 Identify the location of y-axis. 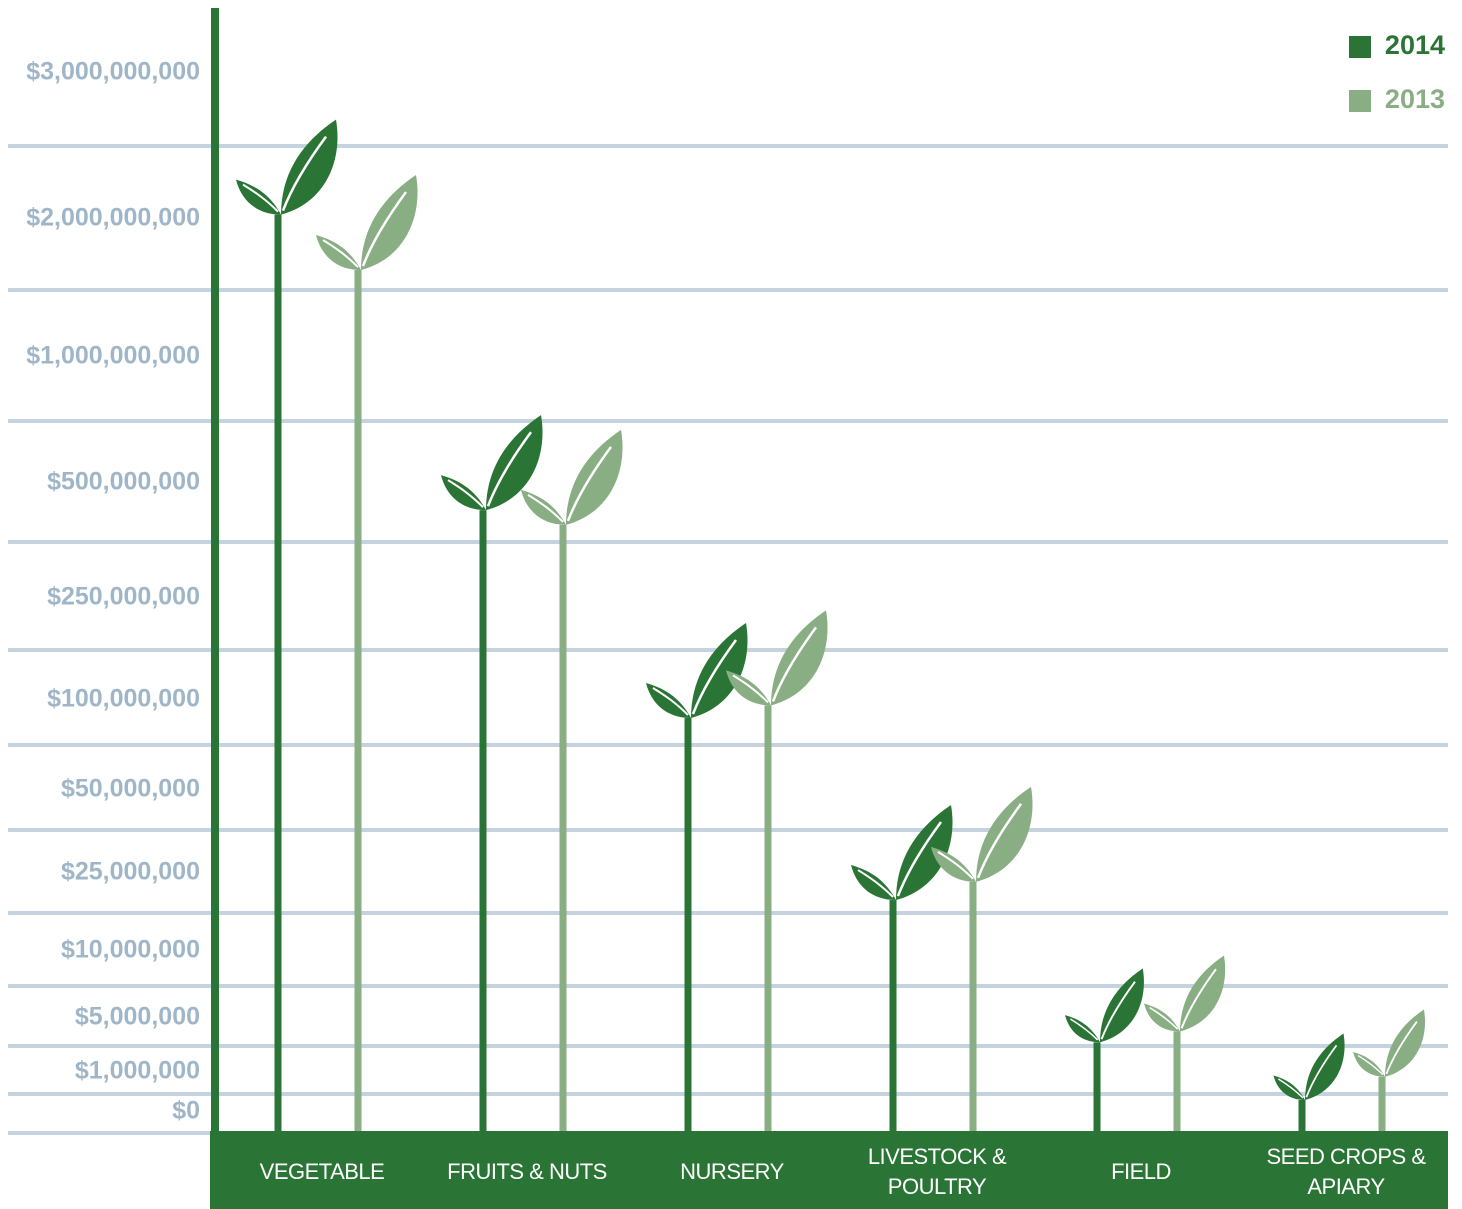
(215, 608).